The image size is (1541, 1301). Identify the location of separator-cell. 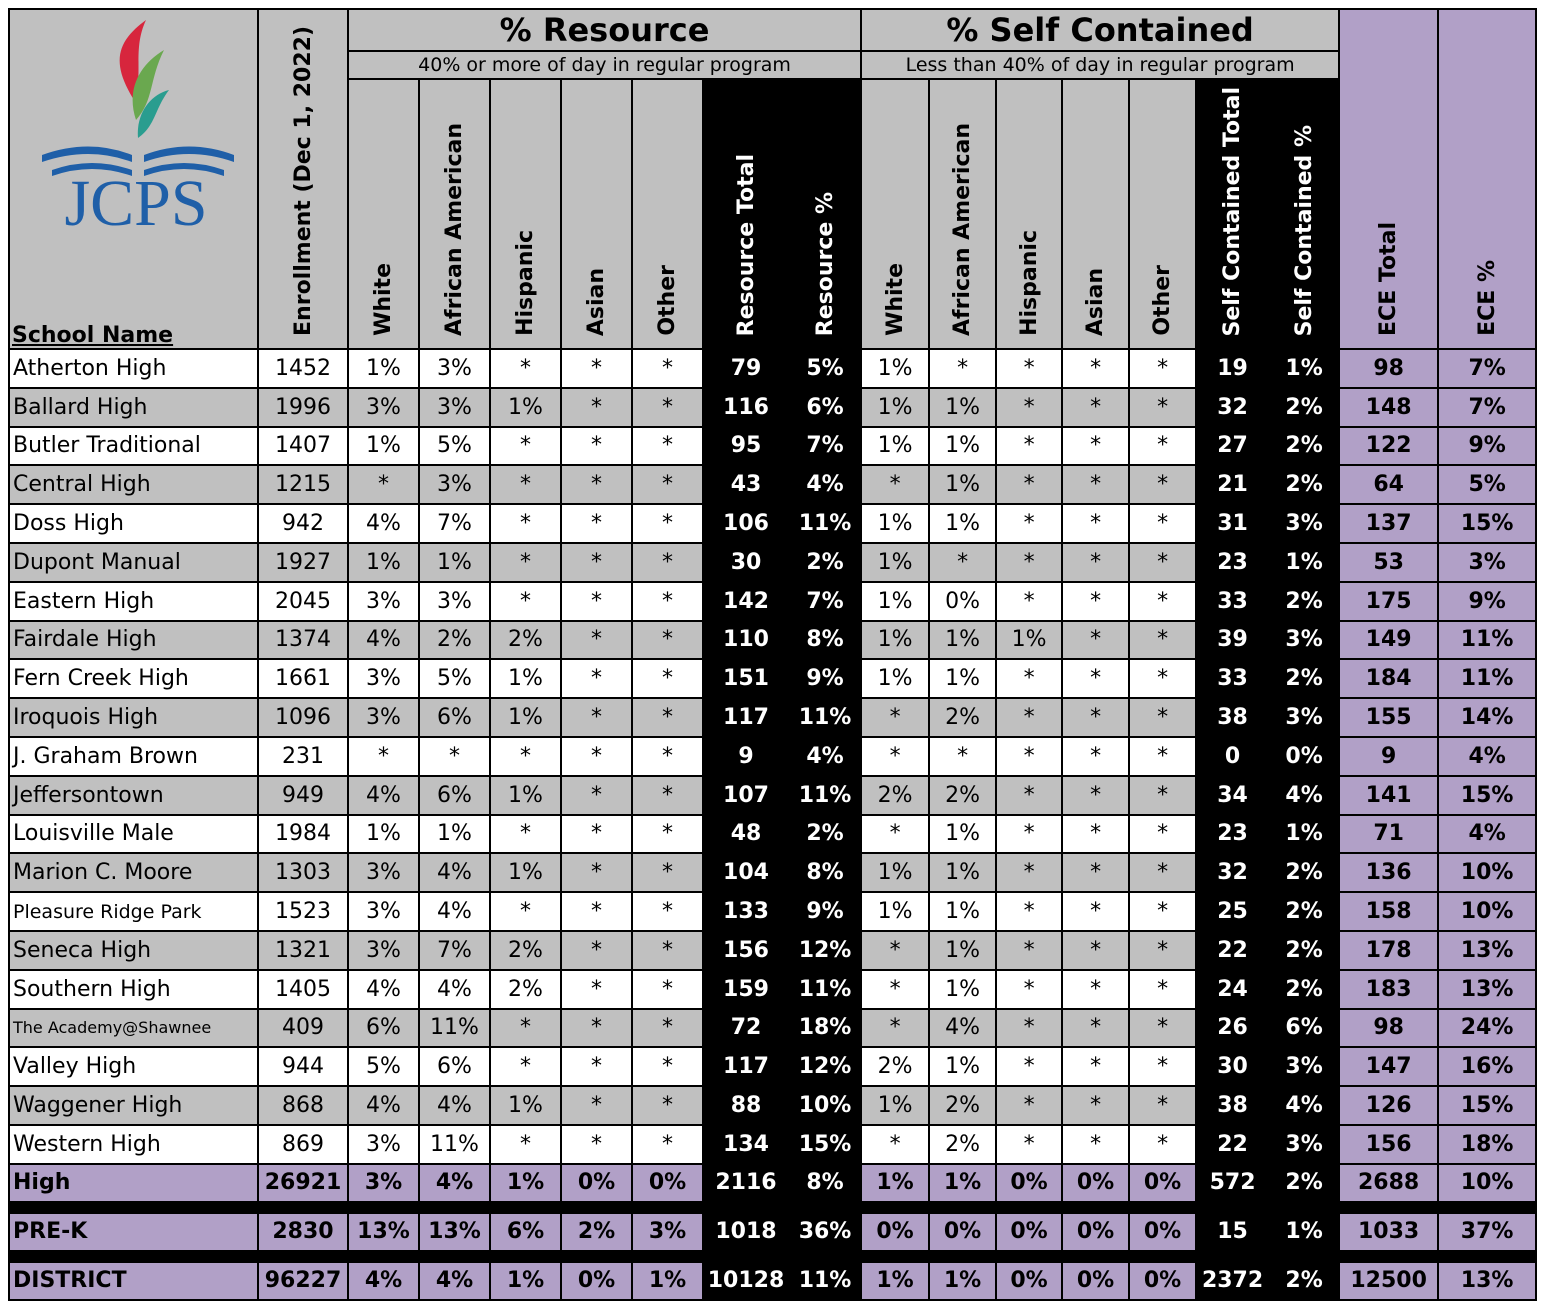
(772, 1256).